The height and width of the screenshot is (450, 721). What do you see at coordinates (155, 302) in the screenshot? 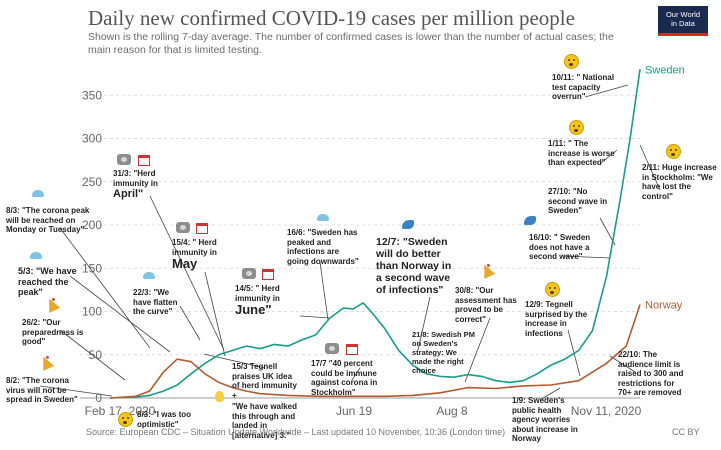
I see `annotation-22-3-flatten: 22/3: "We have flatten the curve"` at bounding box center [155, 302].